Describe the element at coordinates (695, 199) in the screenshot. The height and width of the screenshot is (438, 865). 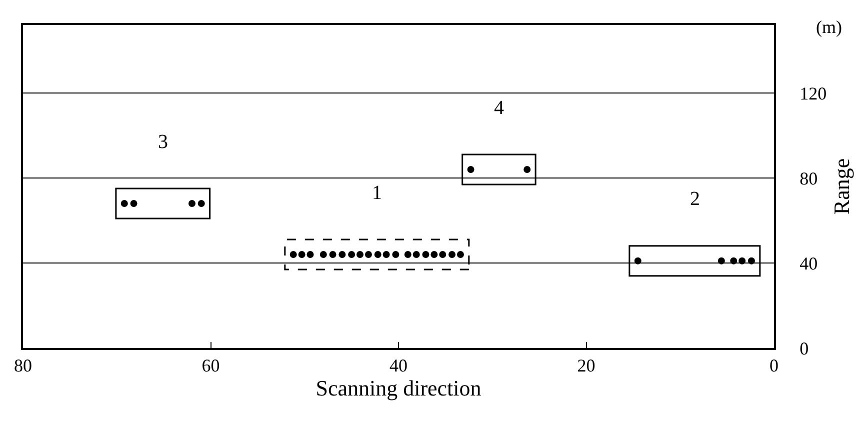
I see `text: 2` at that location.